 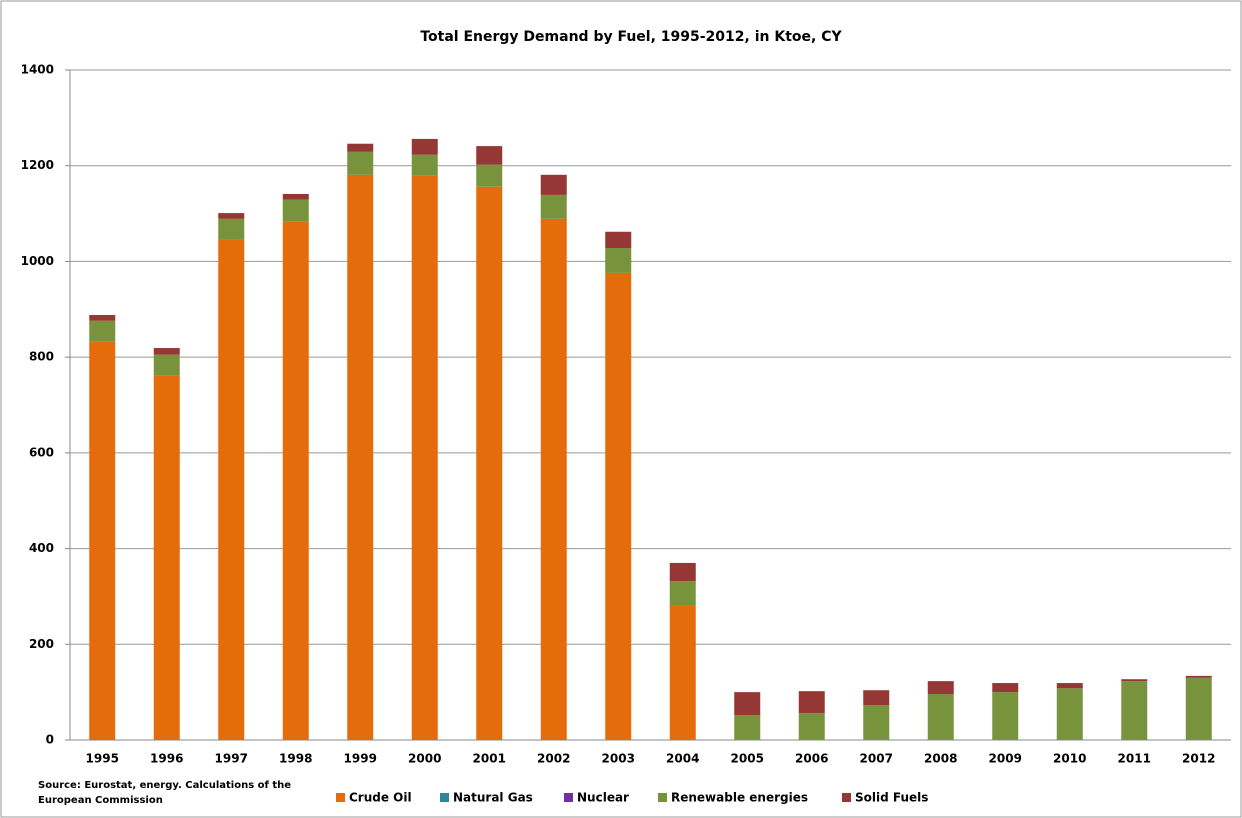 I want to click on y-tick-label: 0, so click(x=50, y=740).